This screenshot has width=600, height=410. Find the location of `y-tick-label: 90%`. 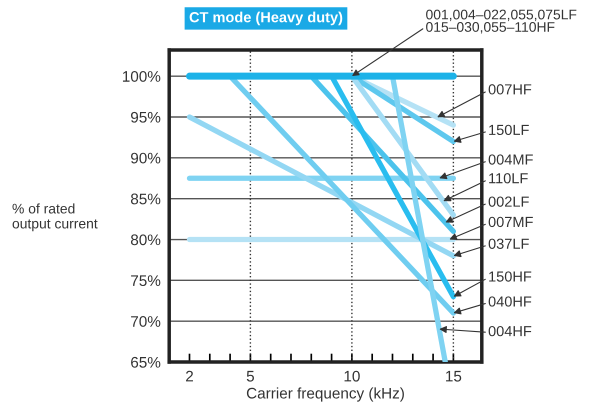

y-tick-label: 90% is located at coordinates (145, 158).